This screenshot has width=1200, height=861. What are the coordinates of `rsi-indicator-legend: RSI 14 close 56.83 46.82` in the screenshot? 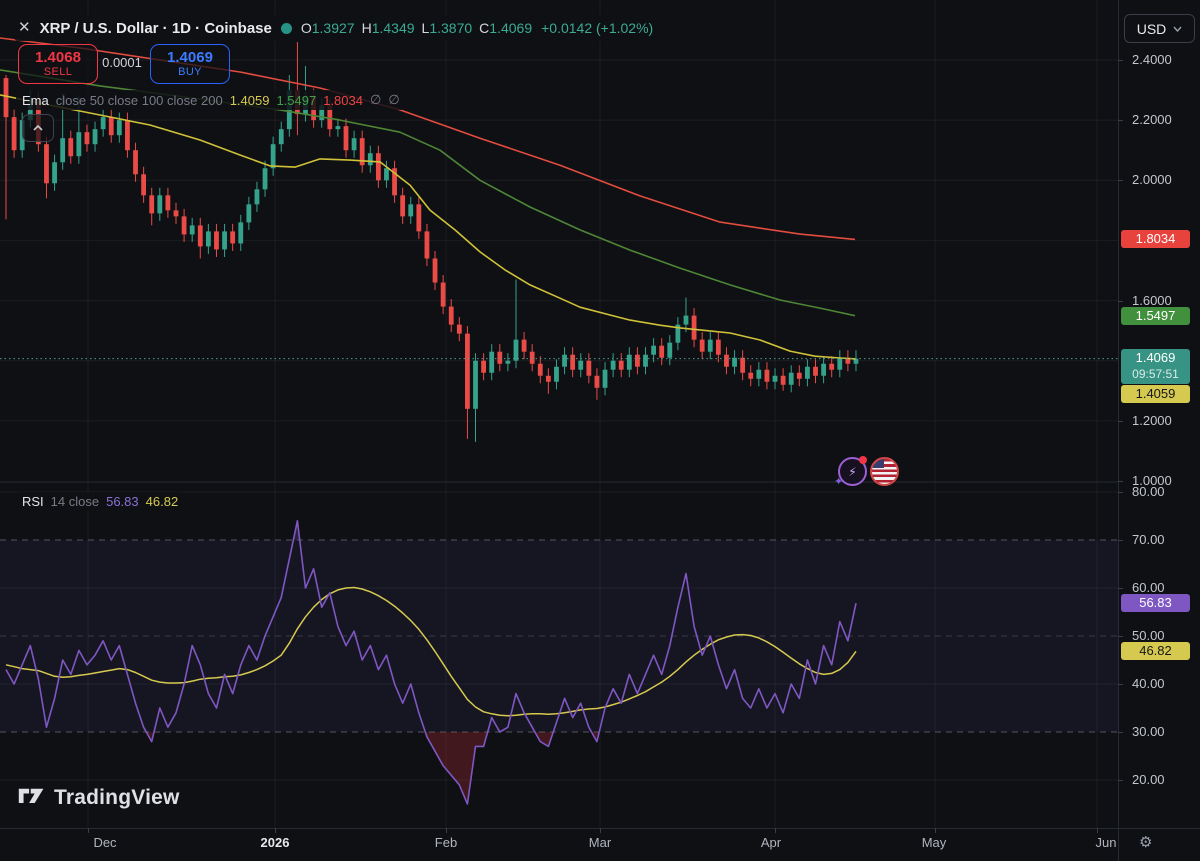 It's located at (100, 501).